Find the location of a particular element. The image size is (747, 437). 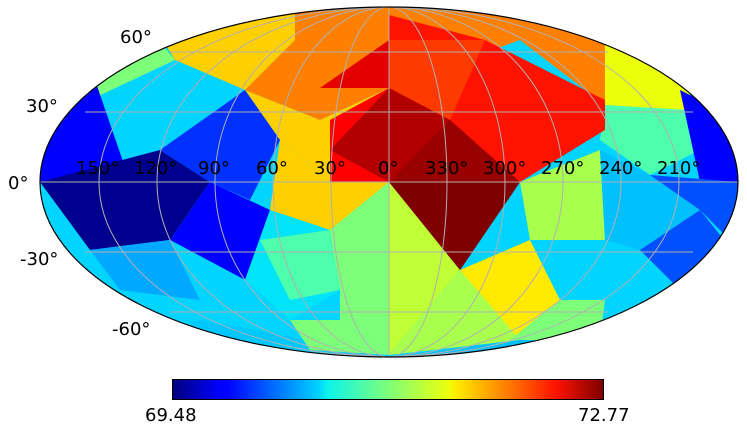

lat-labels: 60° 30° 0° -30° -60° is located at coordinates (80, 183).